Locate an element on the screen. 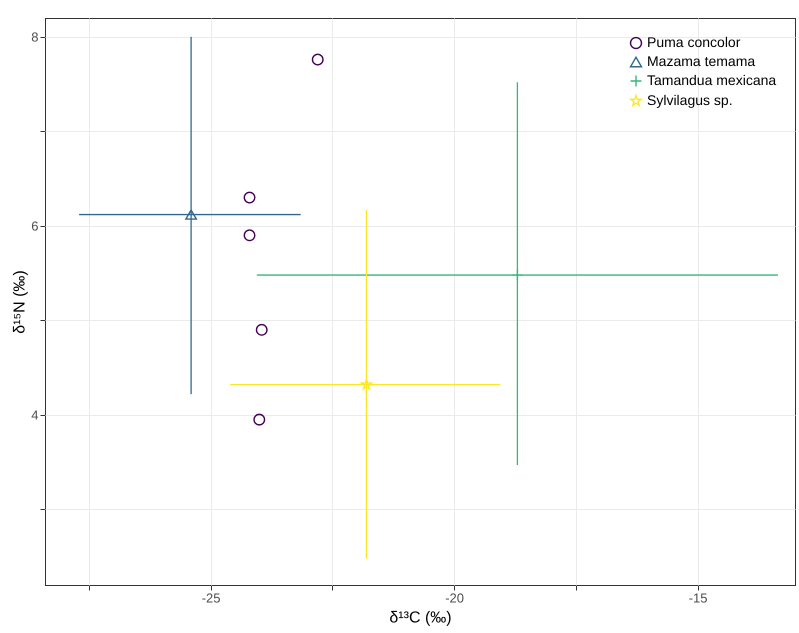 The height and width of the screenshot is (633, 799). x-axis-title: δ¹³C (‰) is located at coordinates (420, 618).